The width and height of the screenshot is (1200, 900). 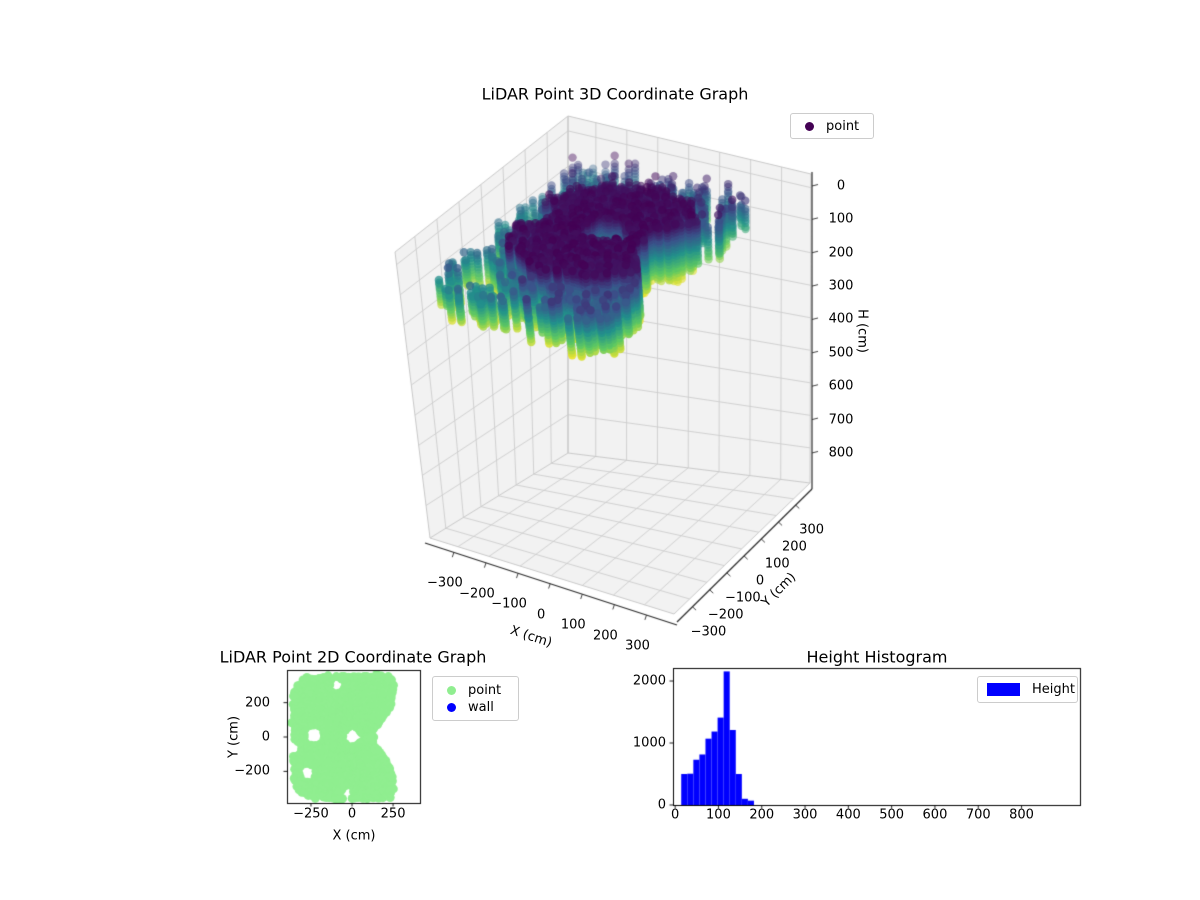 I want to click on height-bar-swatch-icon, so click(x=1003, y=689).